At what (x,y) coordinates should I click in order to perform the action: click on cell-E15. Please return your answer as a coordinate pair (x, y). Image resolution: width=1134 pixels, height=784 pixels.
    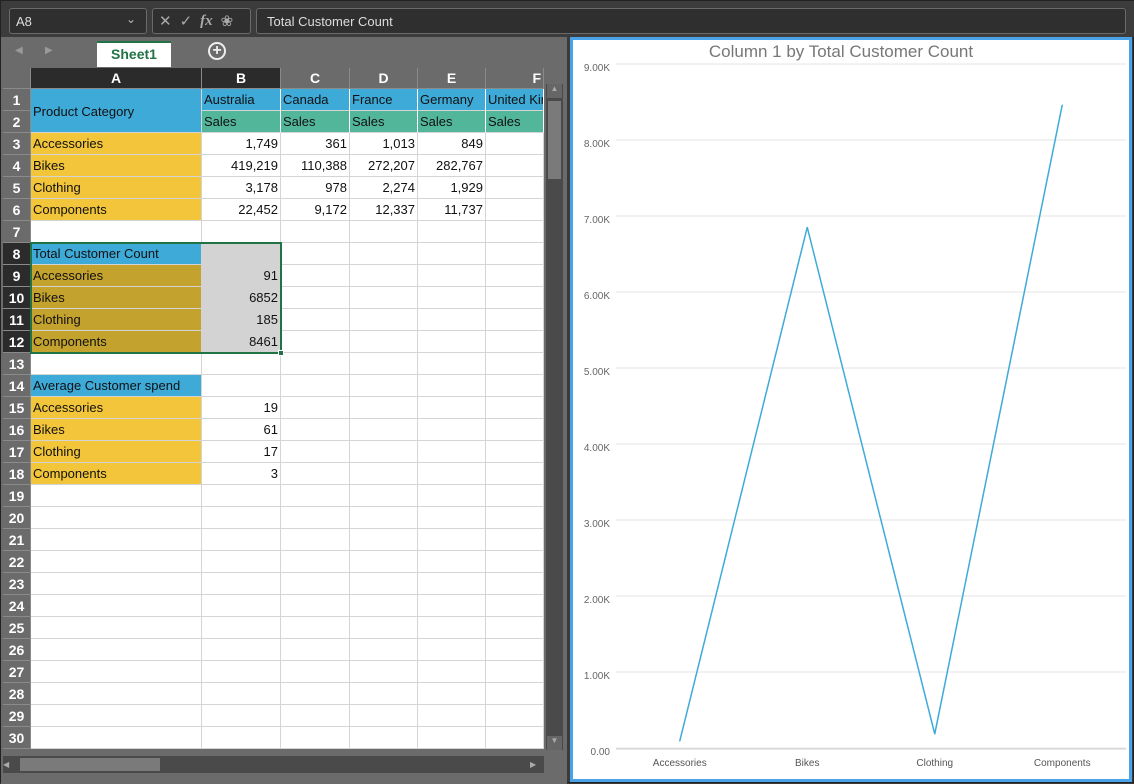
    Looking at the image, I should click on (452, 408).